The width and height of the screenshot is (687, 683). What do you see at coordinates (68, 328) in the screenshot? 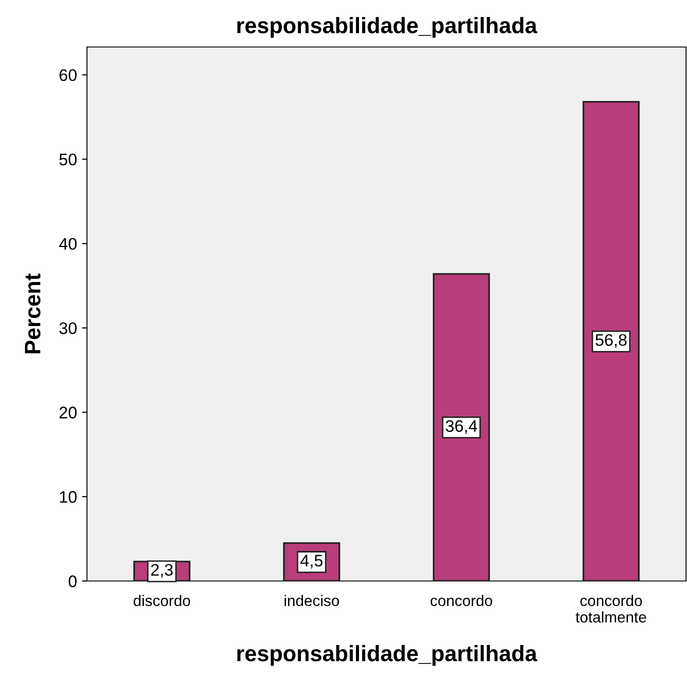
I see `y-tick-label: 30` at bounding box center [68, 328].